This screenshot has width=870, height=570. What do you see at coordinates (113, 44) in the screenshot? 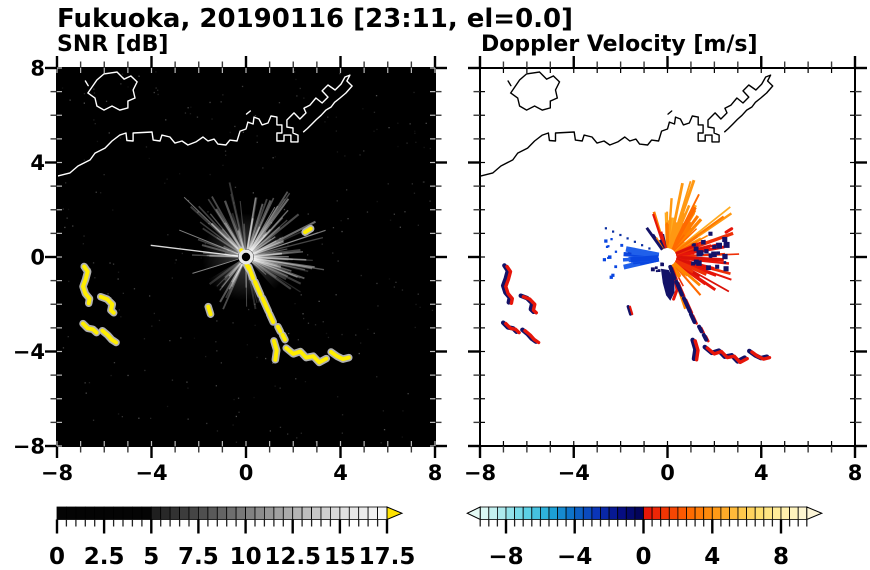
I see `snr-panel-title: SNR [dB]` at bounding box center [113, 44].